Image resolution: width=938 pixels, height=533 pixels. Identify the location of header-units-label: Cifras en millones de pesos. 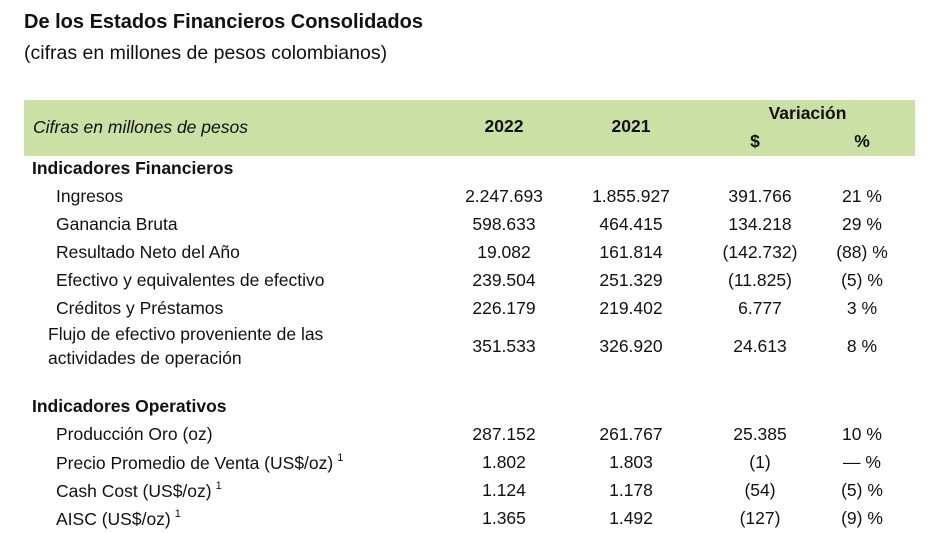
(140, 127).